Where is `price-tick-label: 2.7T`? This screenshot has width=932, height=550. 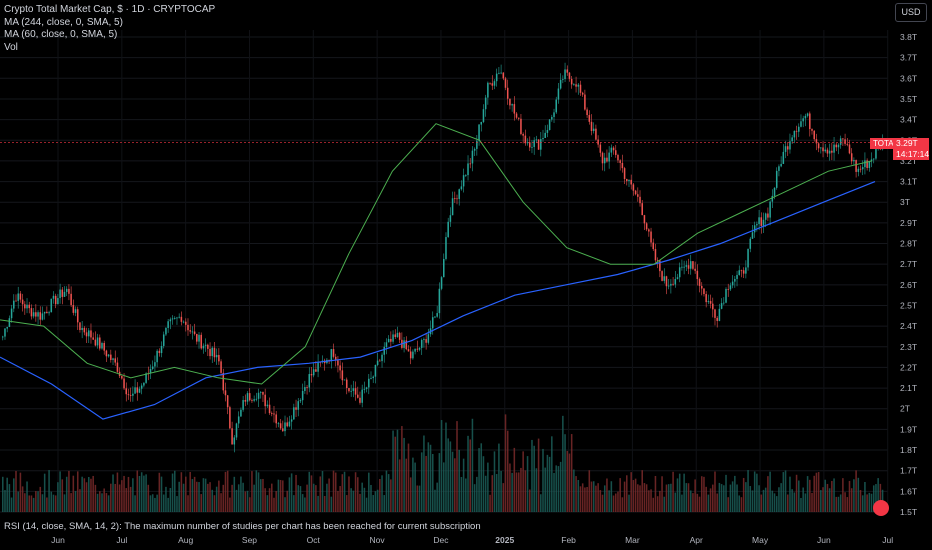
price-tick-label: 2.7T is located at coordinates (908, 264).